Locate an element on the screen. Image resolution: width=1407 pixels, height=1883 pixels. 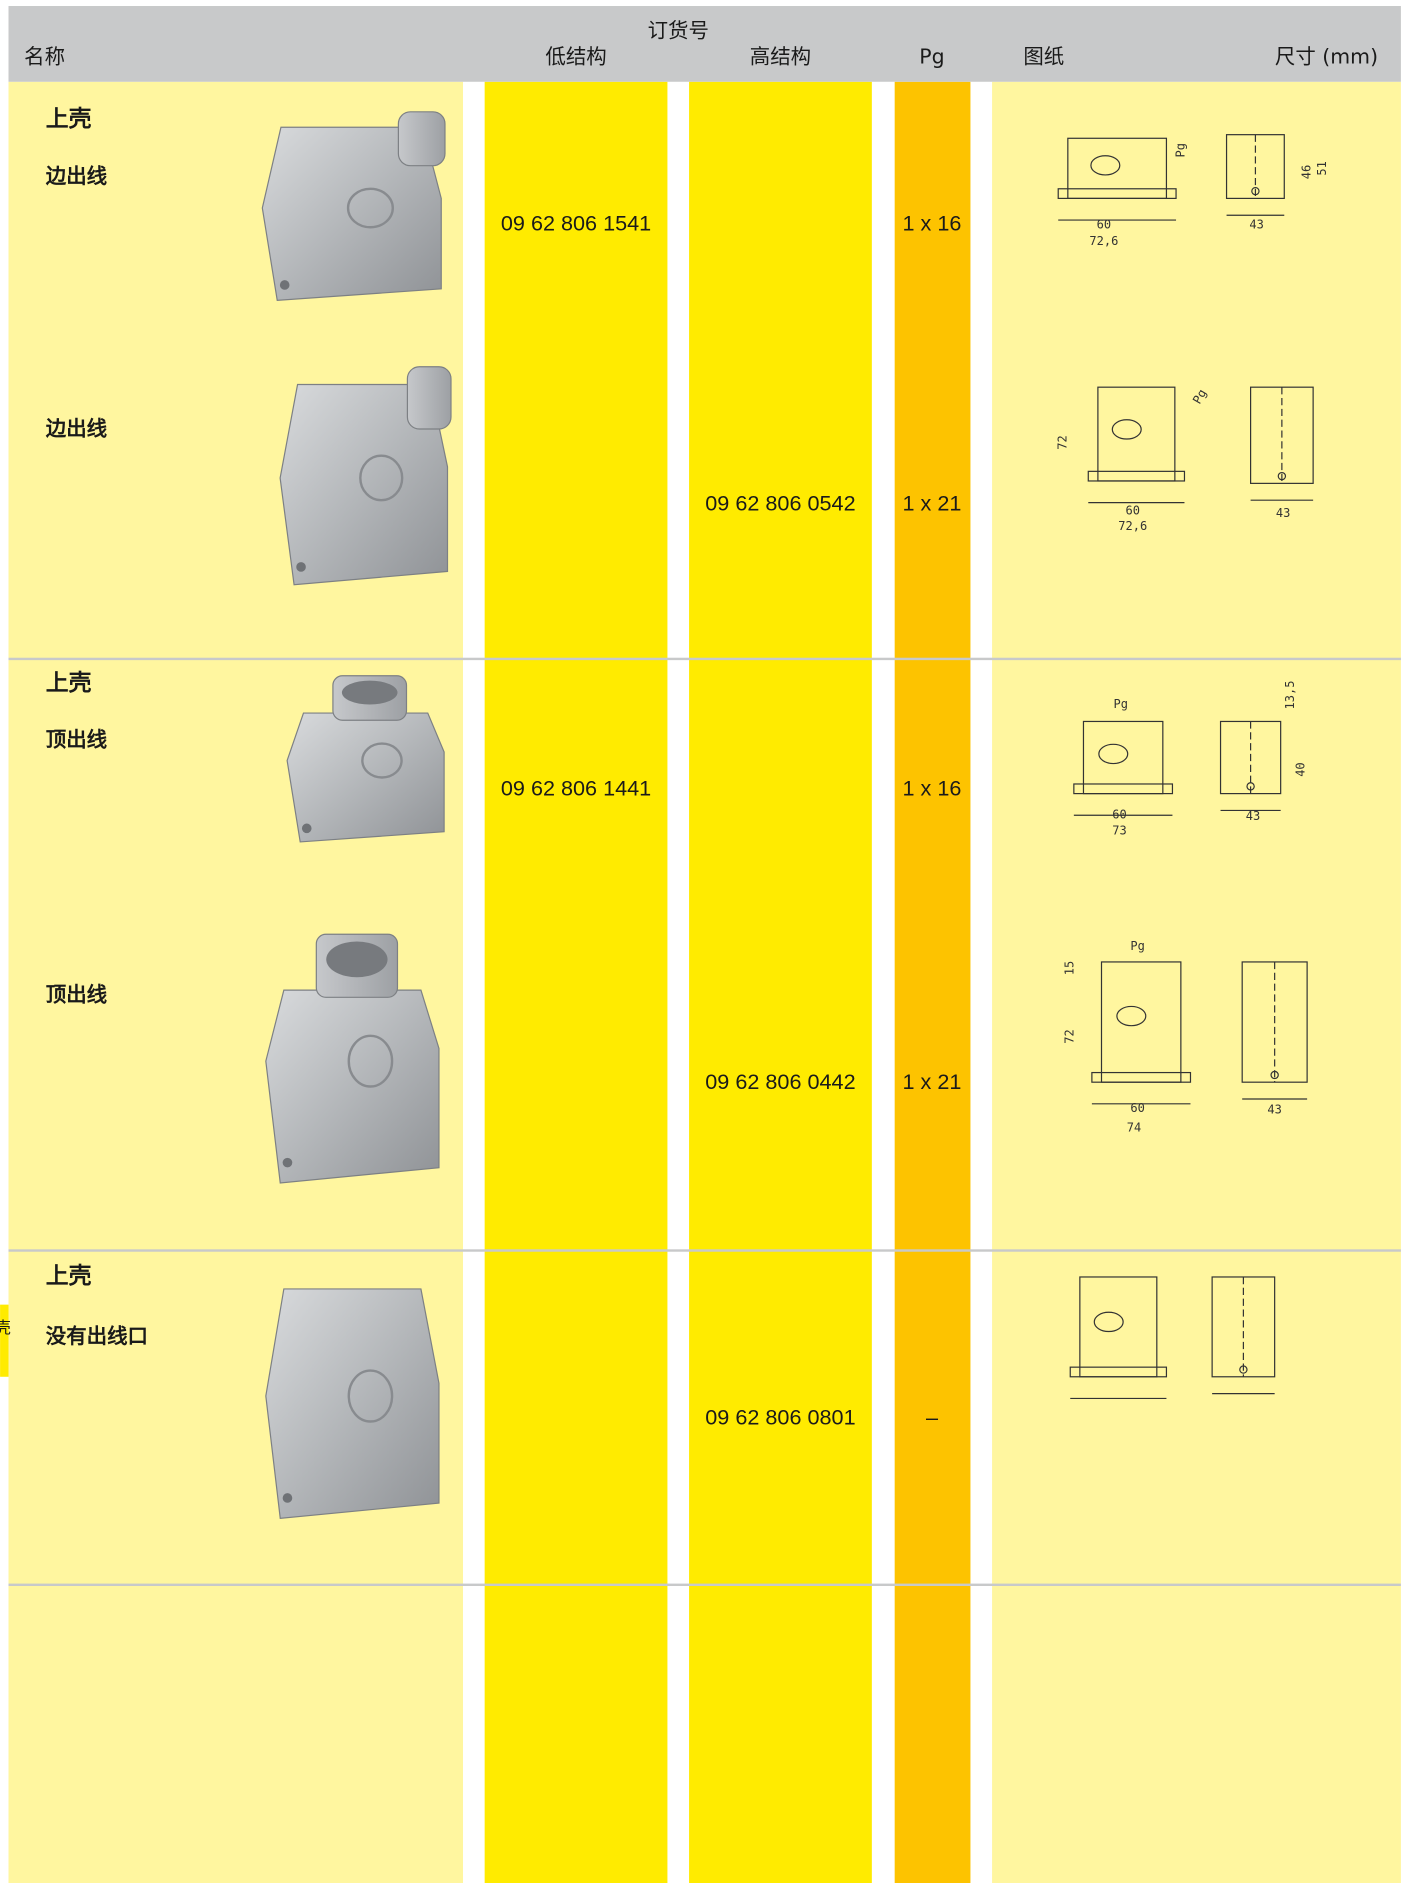
side-tab-label: 壳 is located at coordinates (5, 1327).